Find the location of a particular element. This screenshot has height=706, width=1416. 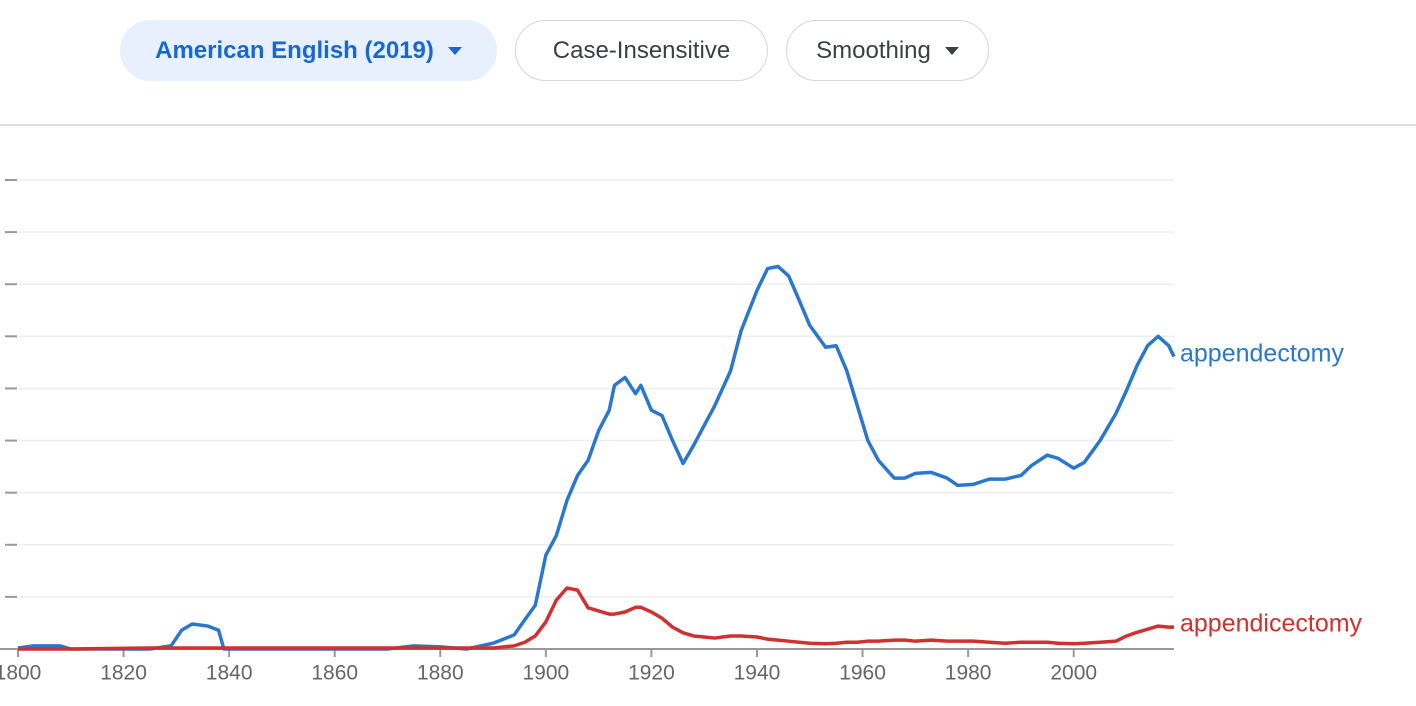

x-tick-label: 1860 is located at coordinates (334, 673).